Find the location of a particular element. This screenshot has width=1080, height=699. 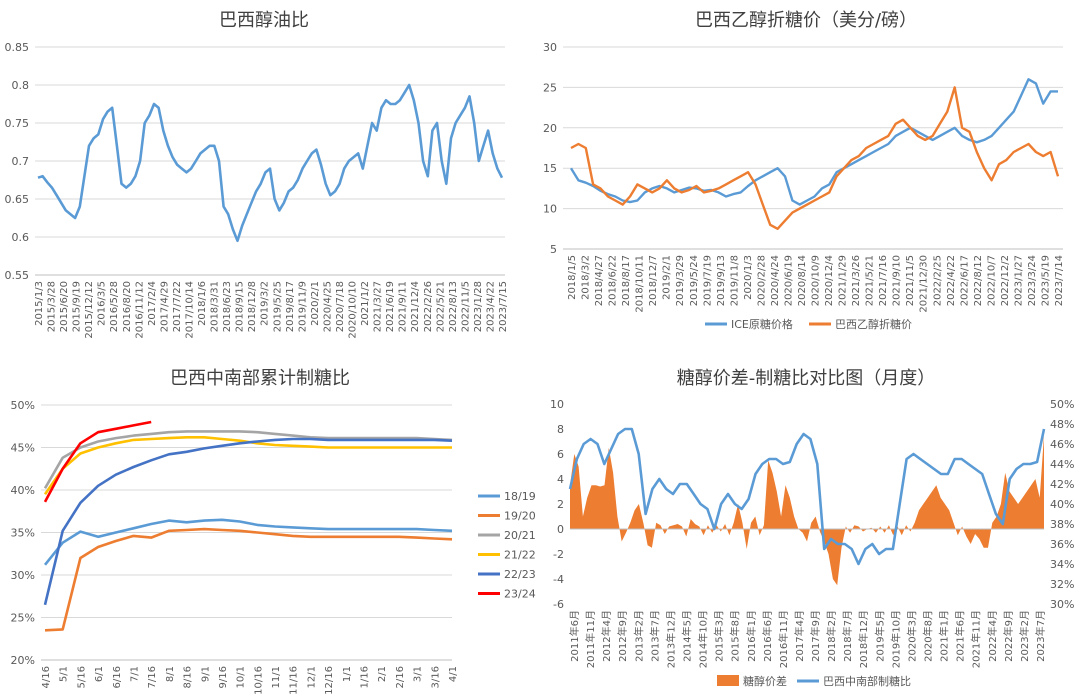

x-tick-label: 2016/3/5 is located at coordinates (102, 303).